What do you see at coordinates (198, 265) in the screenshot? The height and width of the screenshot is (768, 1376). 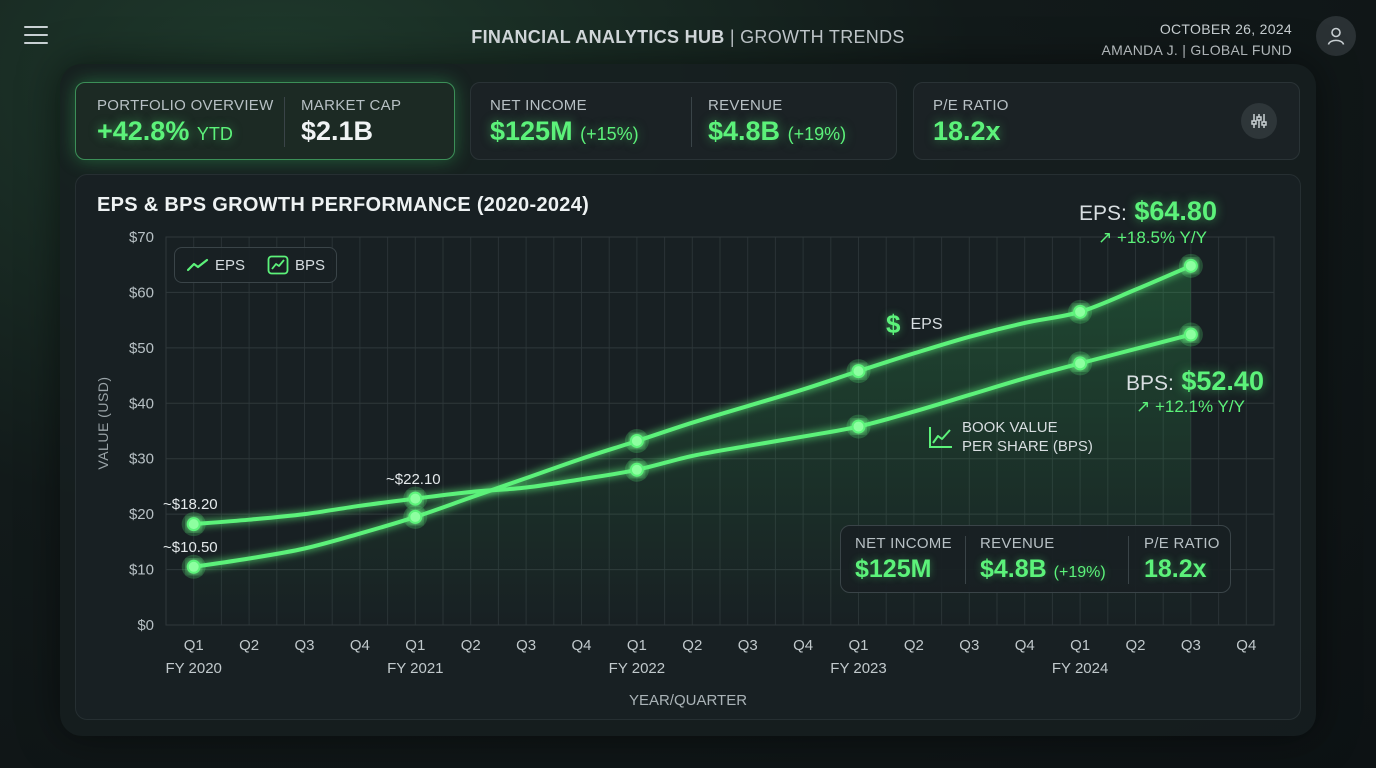 I see `trend-line-icon` at bounding box center [198, 265].